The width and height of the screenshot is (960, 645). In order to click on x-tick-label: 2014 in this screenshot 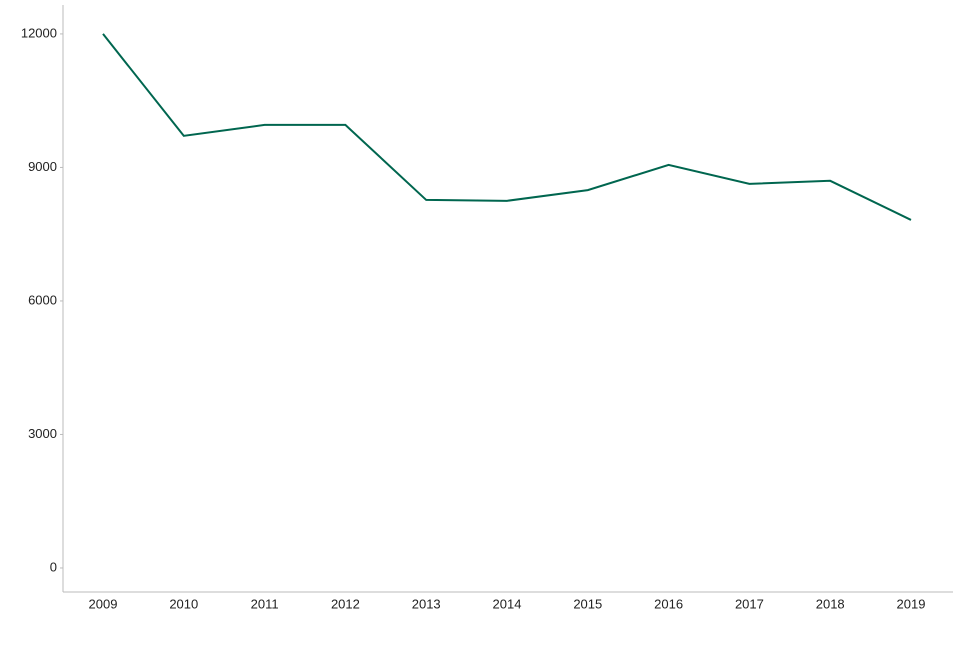, I will do `click(507, 603)`.